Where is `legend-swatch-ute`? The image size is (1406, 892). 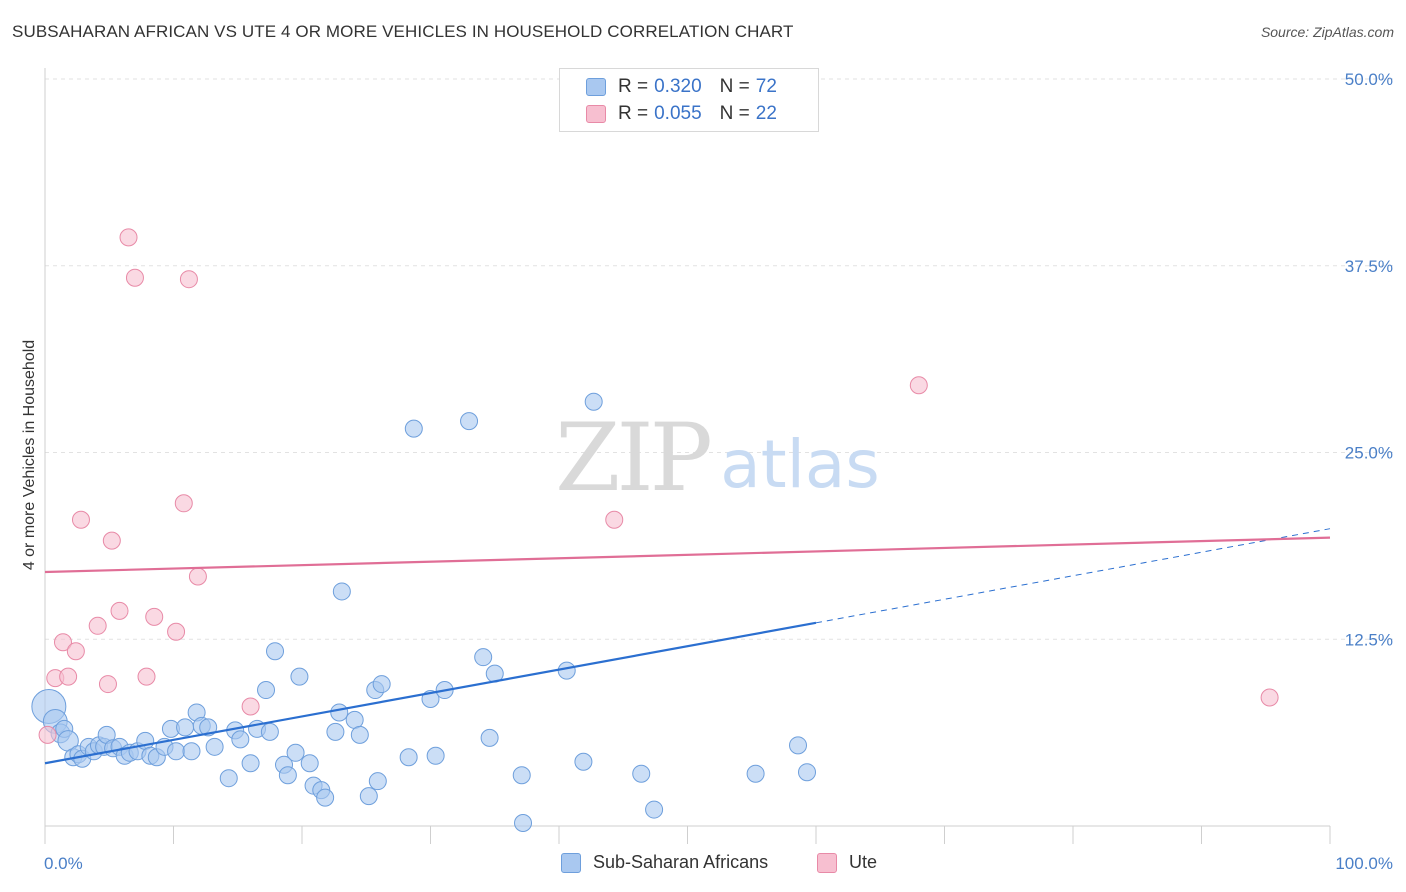 legend-swatch-ute is located at coordinates (596, 114).